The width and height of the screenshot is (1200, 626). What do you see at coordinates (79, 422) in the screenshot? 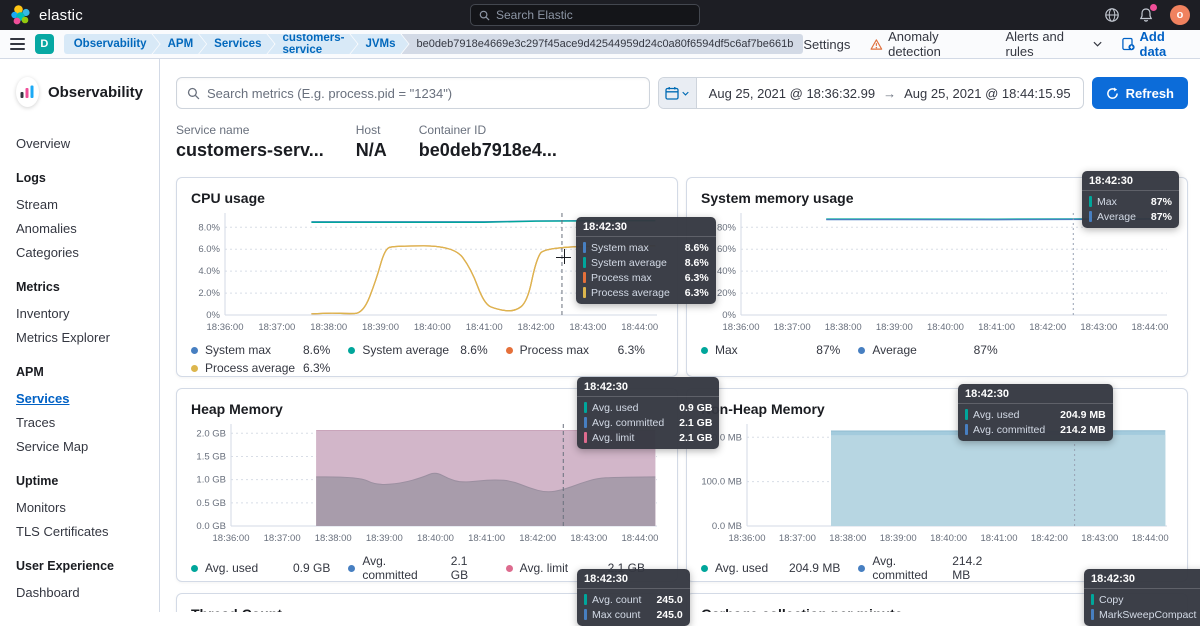
I see `sidebar-item-traces: Traces` at bounding box center [79, 422].